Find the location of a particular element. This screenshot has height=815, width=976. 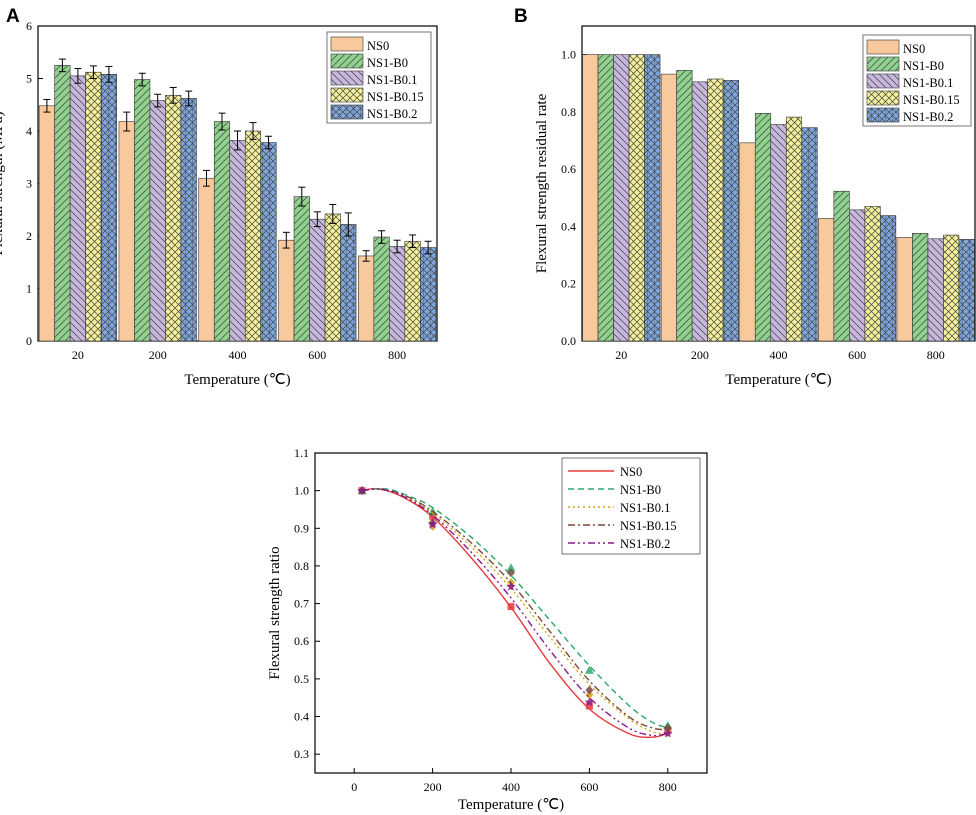

y-axis-title: Flexural strength residual rate is located at coordinates (542, 183).